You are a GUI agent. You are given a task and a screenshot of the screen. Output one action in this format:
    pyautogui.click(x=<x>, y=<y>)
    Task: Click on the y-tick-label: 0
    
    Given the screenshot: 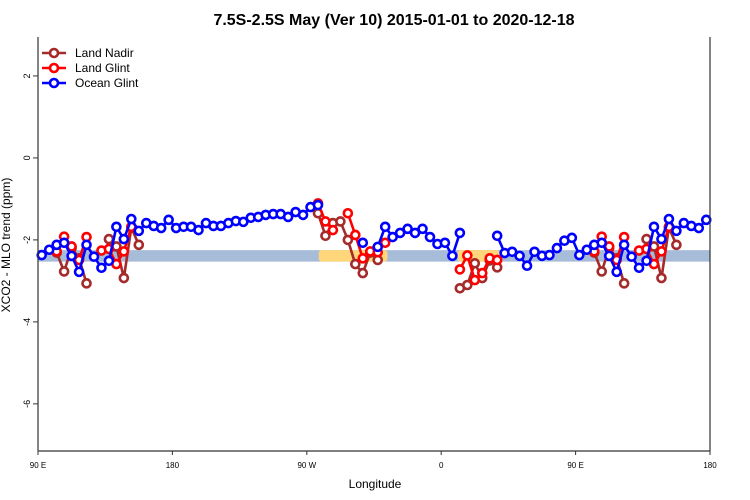 What is the action you would take?
    pyautogui.click(x=27, y=157)
    